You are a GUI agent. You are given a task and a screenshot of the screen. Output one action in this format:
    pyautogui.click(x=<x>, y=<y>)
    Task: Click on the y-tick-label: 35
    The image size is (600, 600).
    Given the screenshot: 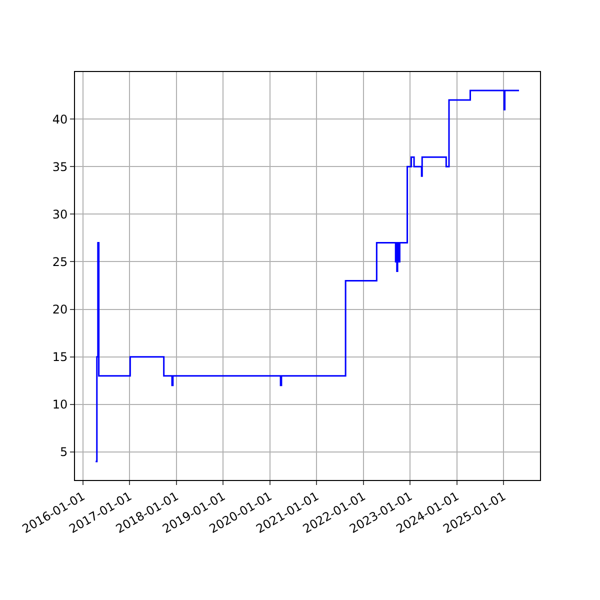 What is the action you would take?
    pyautogui.click(x=60, y=167)
    